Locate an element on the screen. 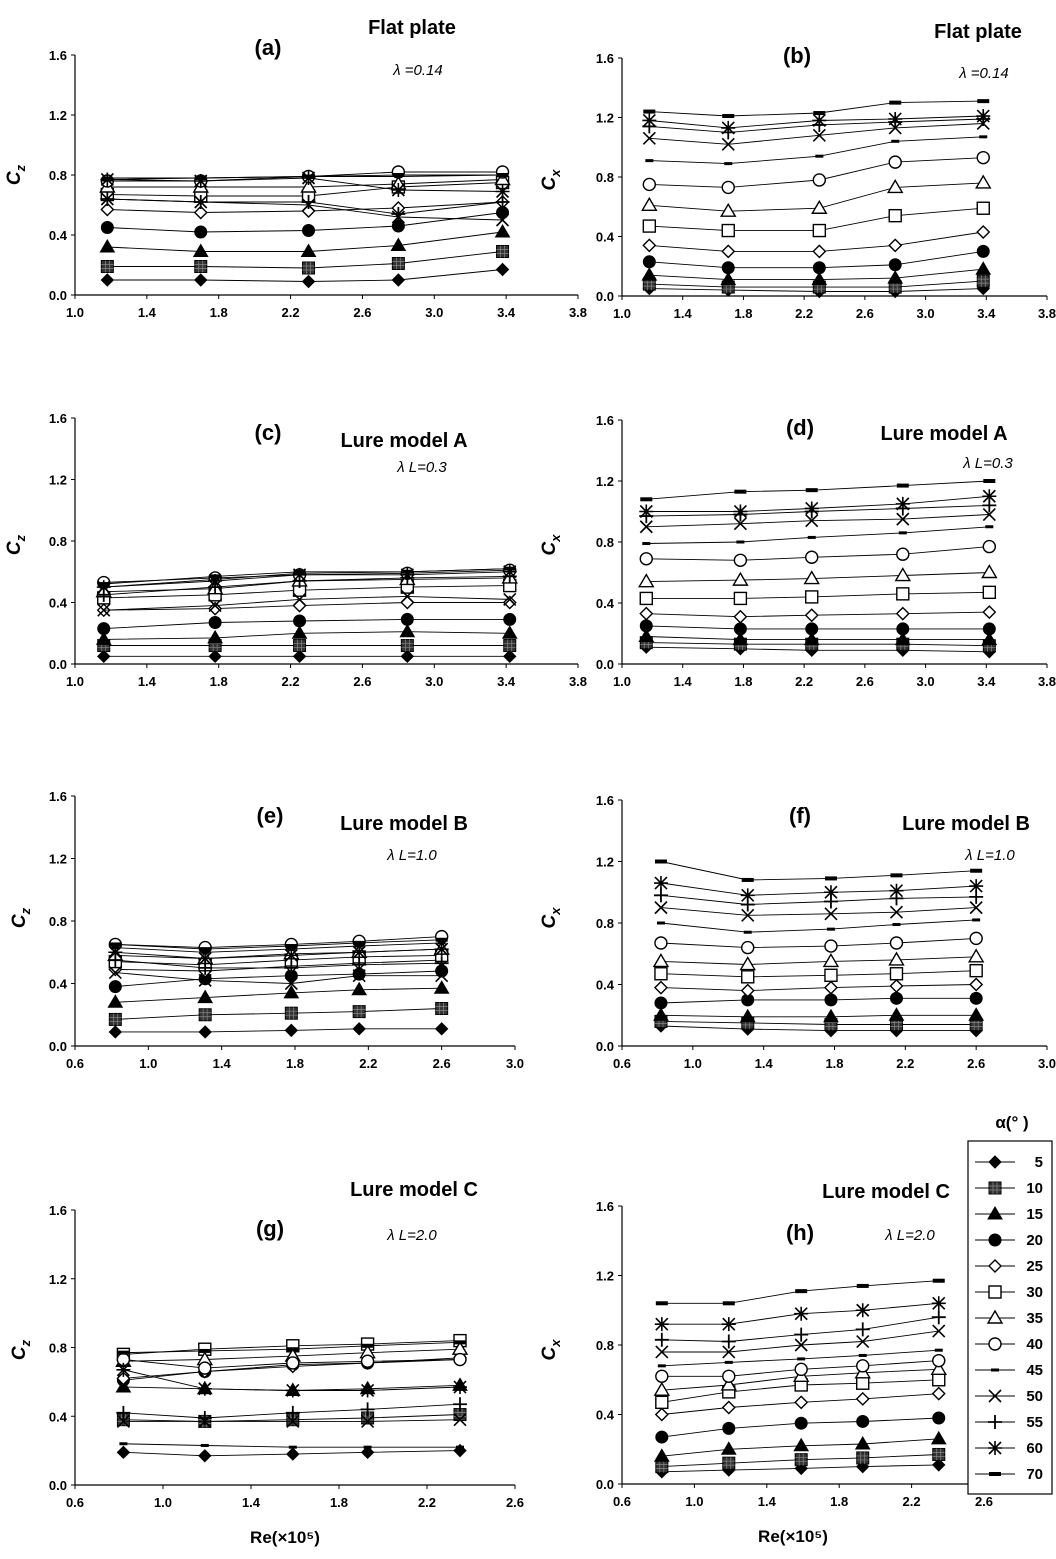  x-tick-label: 2.6 is located at coordinates (515, 1502).